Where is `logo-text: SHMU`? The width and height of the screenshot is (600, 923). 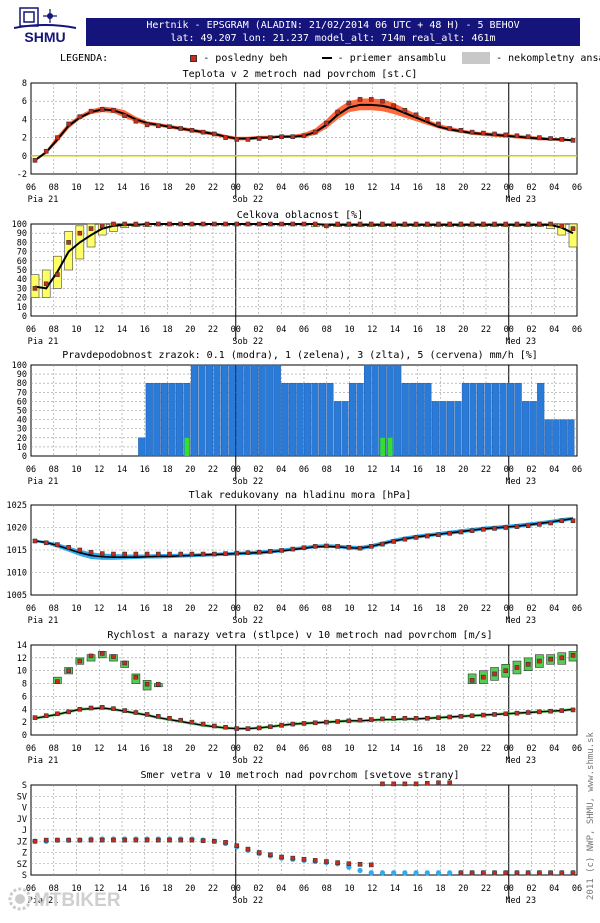
logo-text: SHMU is located at coordinates (44, 37).